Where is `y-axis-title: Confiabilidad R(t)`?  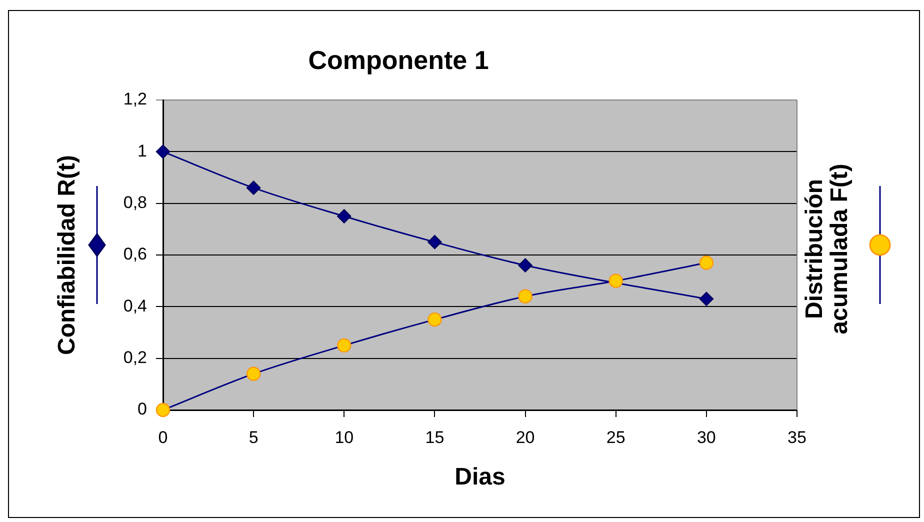
y-axis-title: Confiabilidad R(t) is located at coordinates (67, 255).